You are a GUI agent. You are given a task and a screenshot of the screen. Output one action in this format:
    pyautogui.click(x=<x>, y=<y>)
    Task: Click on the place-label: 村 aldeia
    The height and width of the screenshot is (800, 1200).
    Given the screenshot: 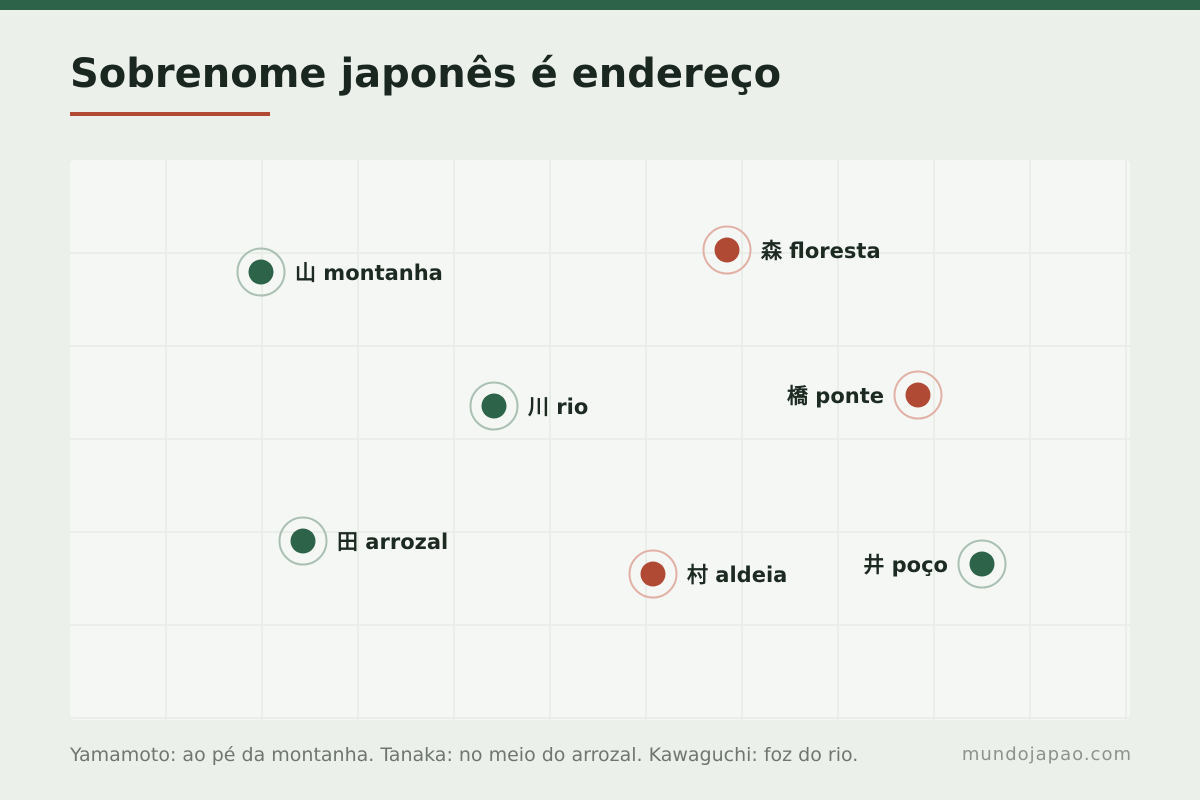 What is the action you would take?
    pyautogui.click(x=737, y=575)
    